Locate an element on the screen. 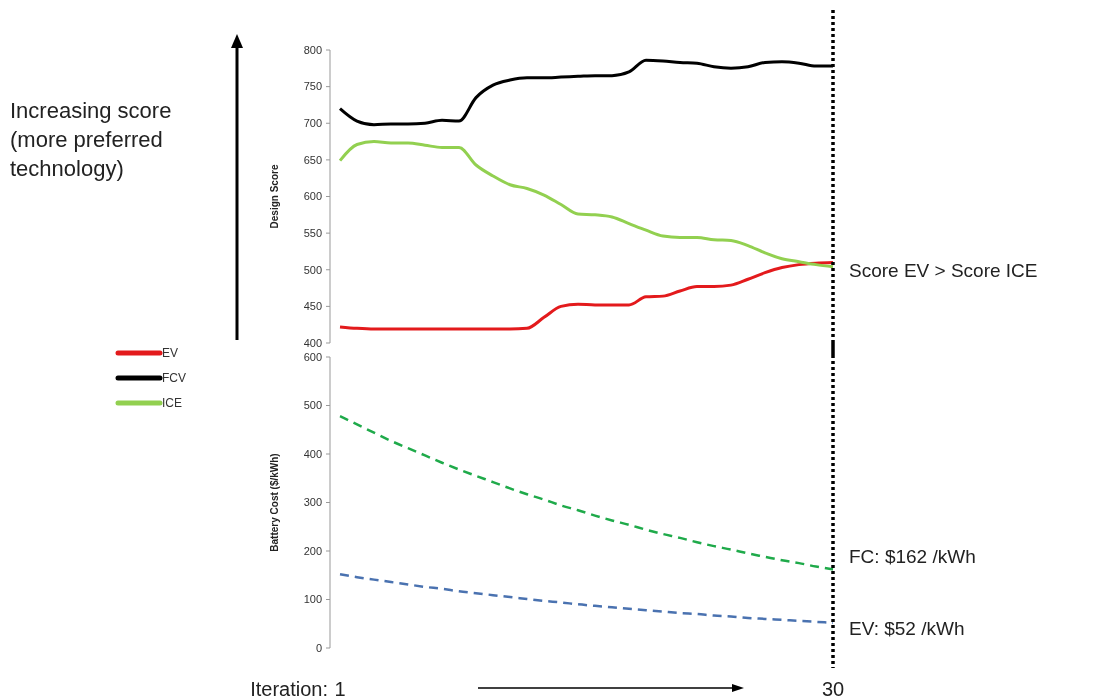 The width and height of the screenshot is (1101, 700). text: Increasing score (more preferred technology) is located at coordinates (91, 139).